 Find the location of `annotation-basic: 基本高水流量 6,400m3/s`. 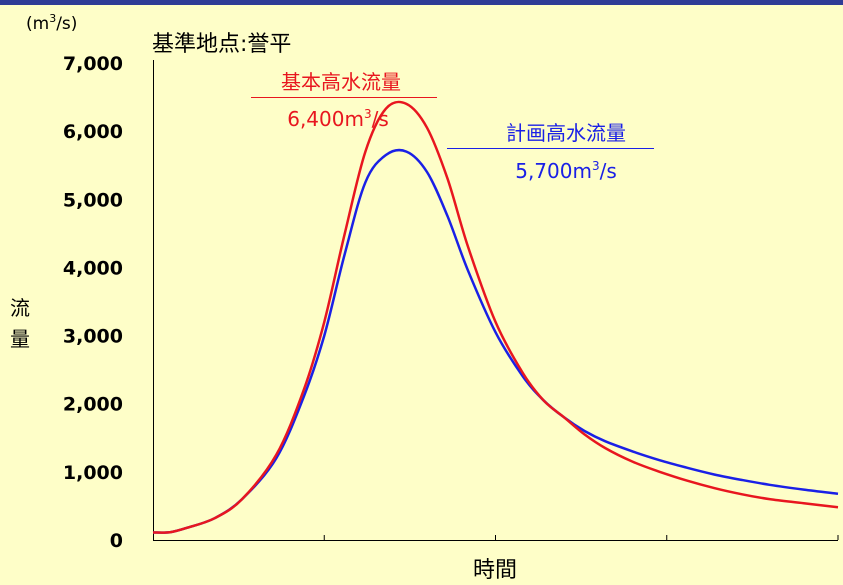

annotation-basic: 基本高水流量 6,400m3/s is located at coordinates (344, 100).